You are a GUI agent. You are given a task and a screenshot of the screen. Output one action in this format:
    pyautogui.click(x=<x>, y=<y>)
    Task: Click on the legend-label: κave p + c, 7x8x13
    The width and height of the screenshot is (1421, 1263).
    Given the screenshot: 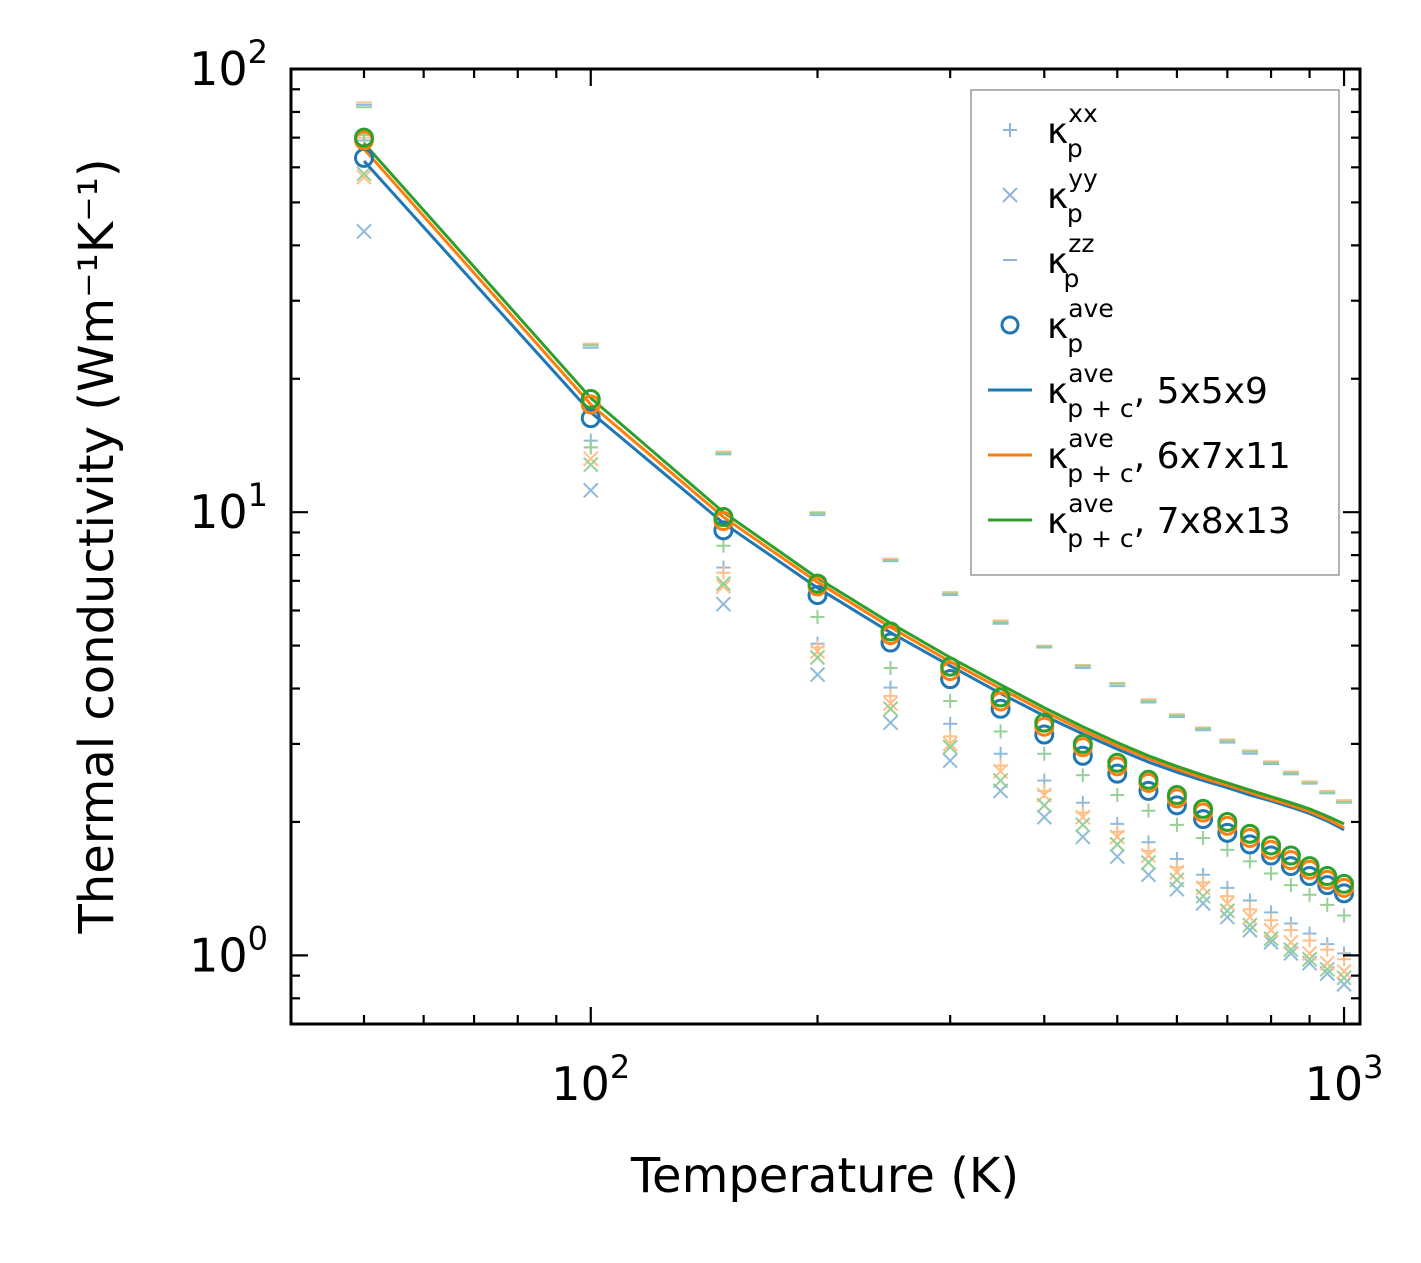 What is the action you would take?
    pyautogui.click(x=1169, y=521)
    